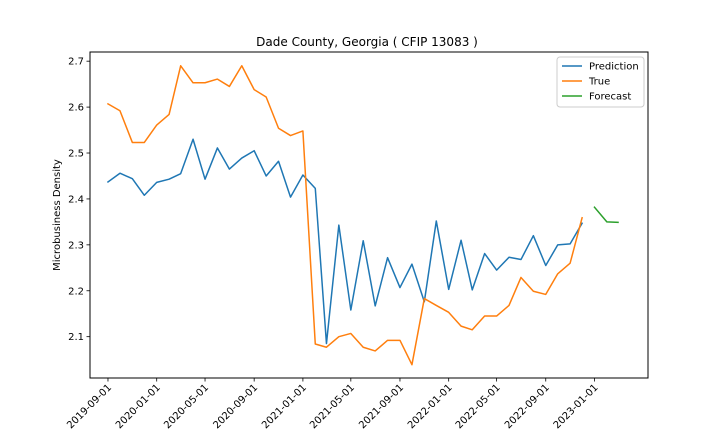 Image resolution: width=720 pixels, height=432 pixels. Describe the element at coordinates (367, 42) in the screenshot. I see `chart-title: Dade County, Georgia ( CFIP 13083 )` at that location.